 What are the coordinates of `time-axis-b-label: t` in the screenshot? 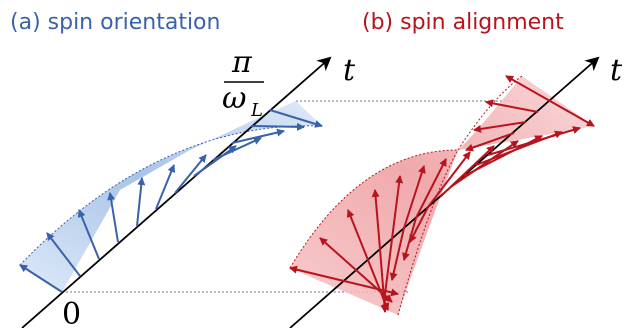 It's located at (616, 70).